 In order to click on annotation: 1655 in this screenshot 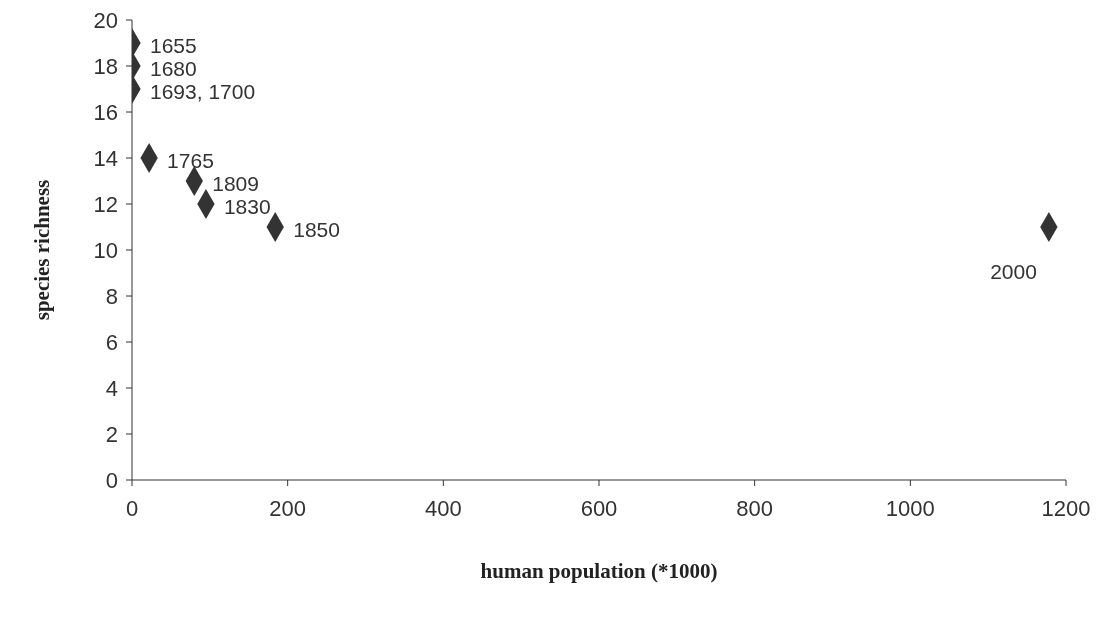, I will do `click(173, 45)`.